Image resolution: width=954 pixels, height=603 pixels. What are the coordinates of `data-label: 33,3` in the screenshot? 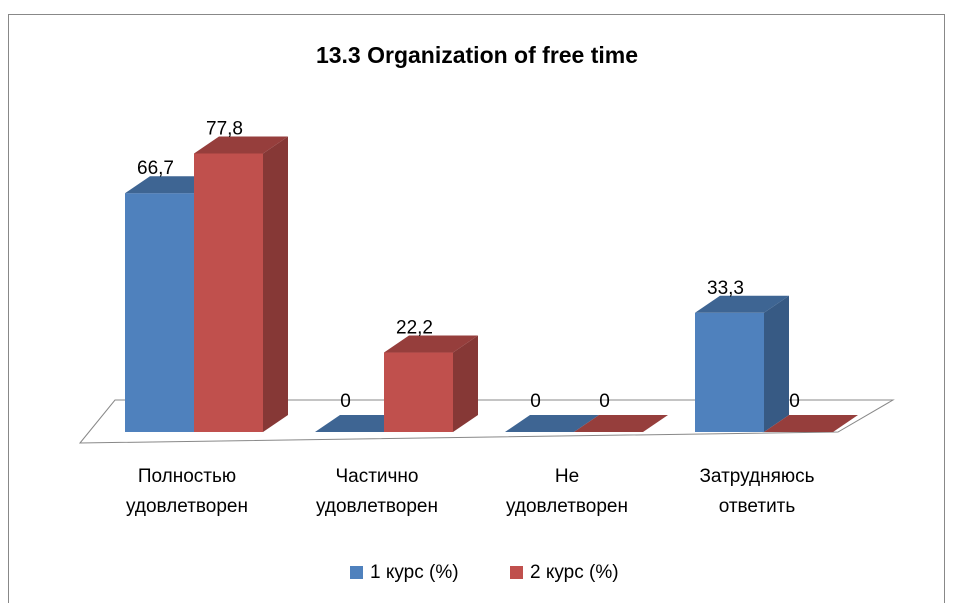 It's located at (725, 288).